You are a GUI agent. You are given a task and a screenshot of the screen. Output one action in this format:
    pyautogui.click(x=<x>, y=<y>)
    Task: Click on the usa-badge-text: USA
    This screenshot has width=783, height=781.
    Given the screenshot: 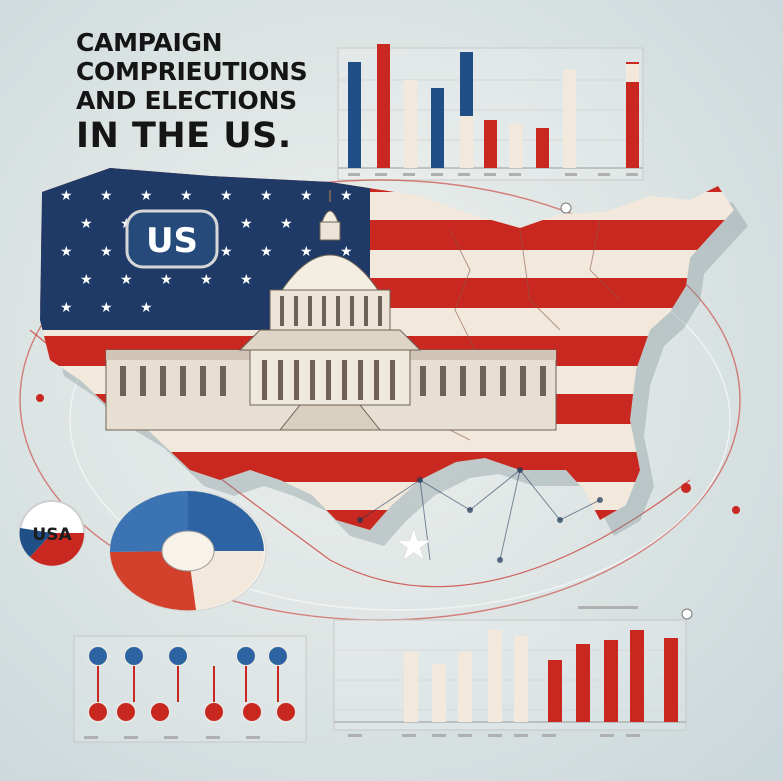 What is the action you would take?
    pyautogui.click(x=52, y=535)
    